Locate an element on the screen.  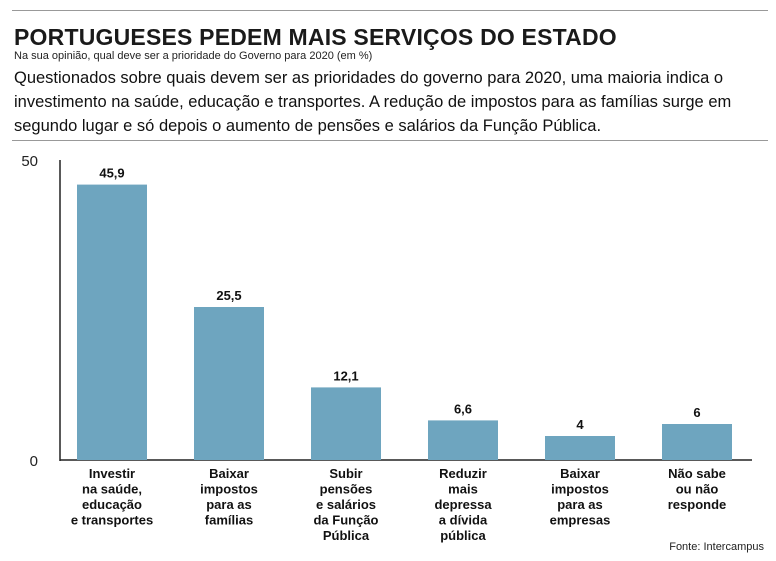
data-label: 12,1 is located at coordinates (345, 375).